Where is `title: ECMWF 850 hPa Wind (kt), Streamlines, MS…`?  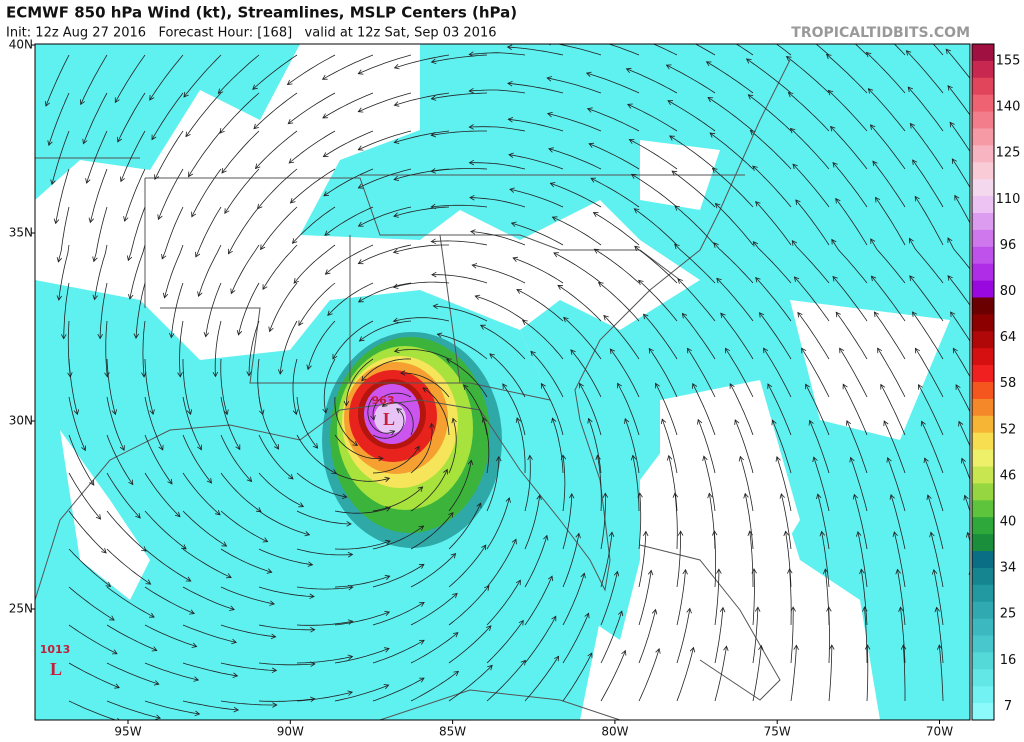
title: ECMWF 850 hPa Wind (kt), Streamlines, MS… is located at coordinates (261, 13).